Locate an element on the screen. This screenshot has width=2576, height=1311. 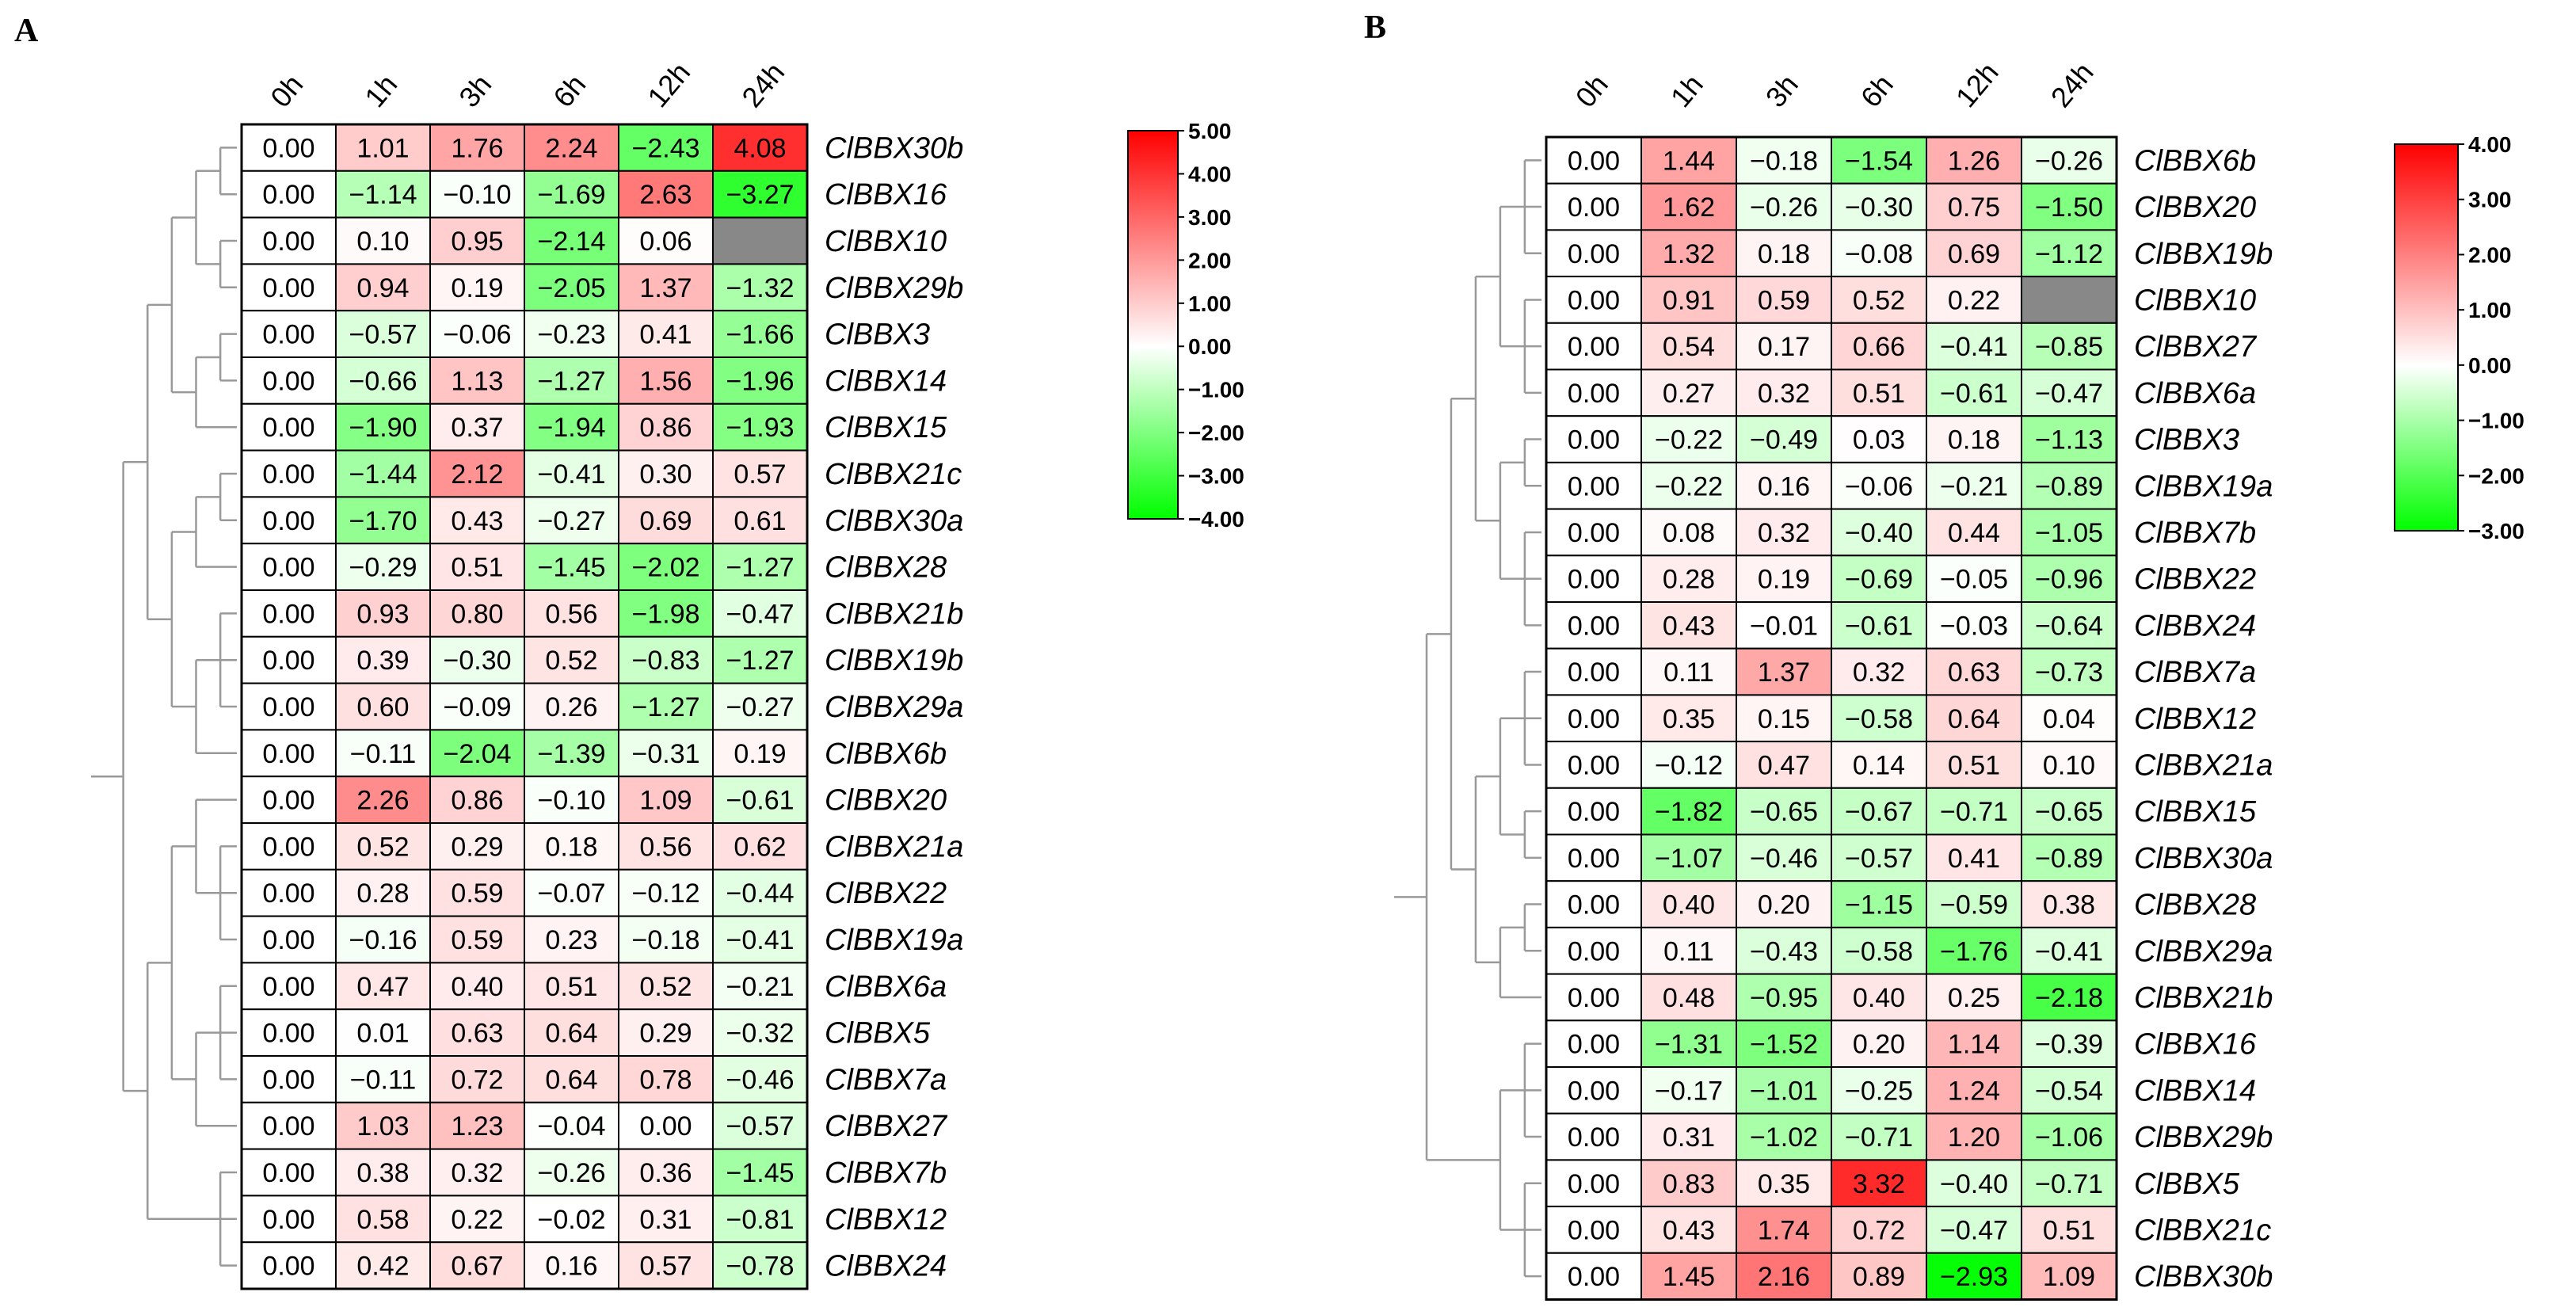
panel-a-cell-value: 1.23 is located at coordinates (477, 1126).